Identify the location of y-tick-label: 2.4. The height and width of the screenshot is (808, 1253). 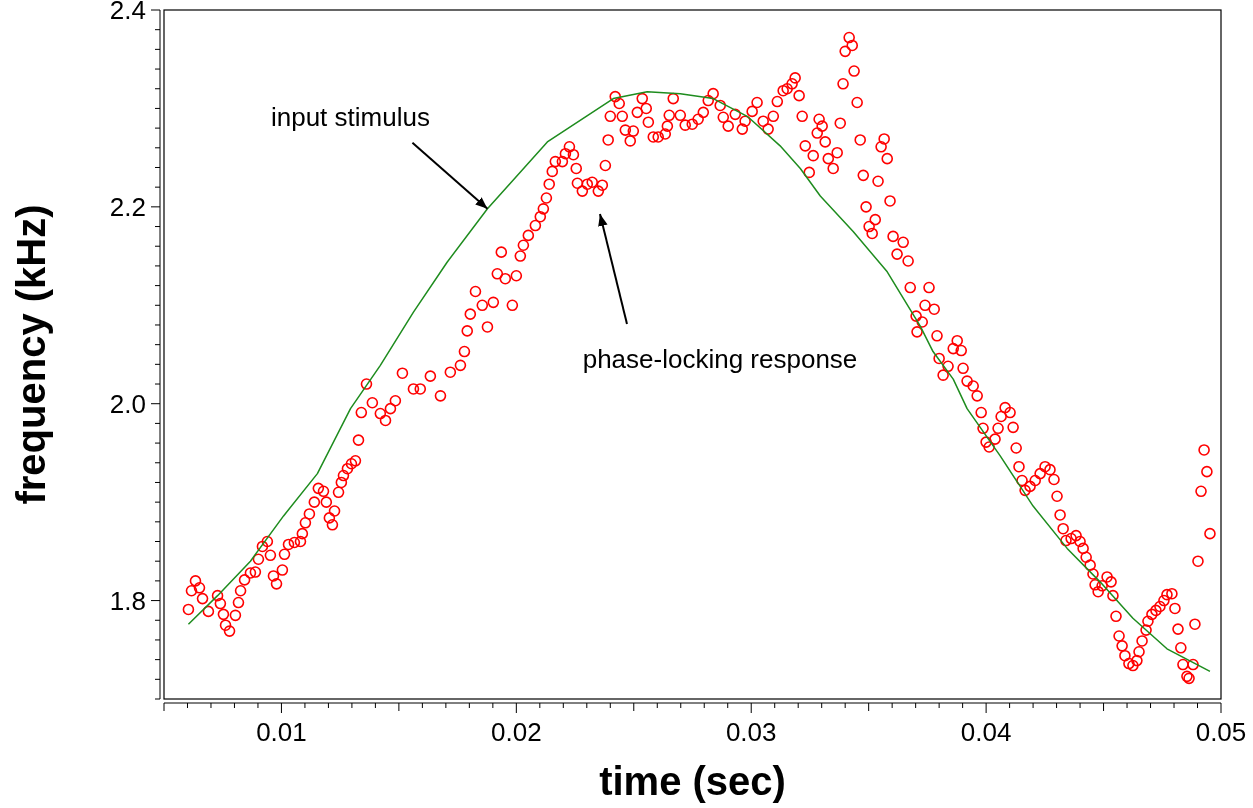
(127, 13).